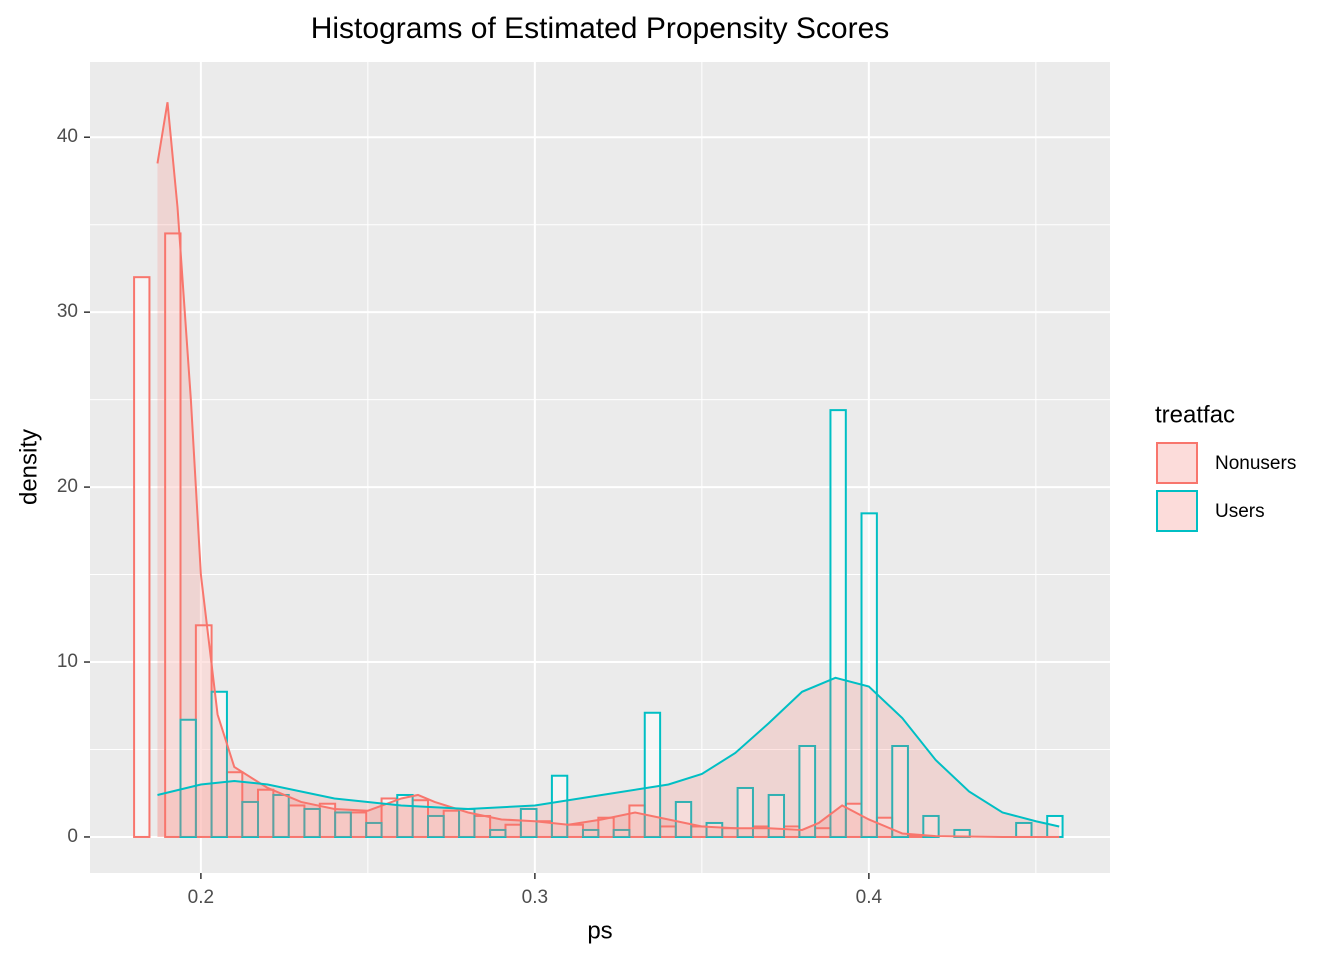  What do you see at coordinates (67, 486) in the screenshot?
I see `y-tick-label: 20` at bounding box center [67, 486].